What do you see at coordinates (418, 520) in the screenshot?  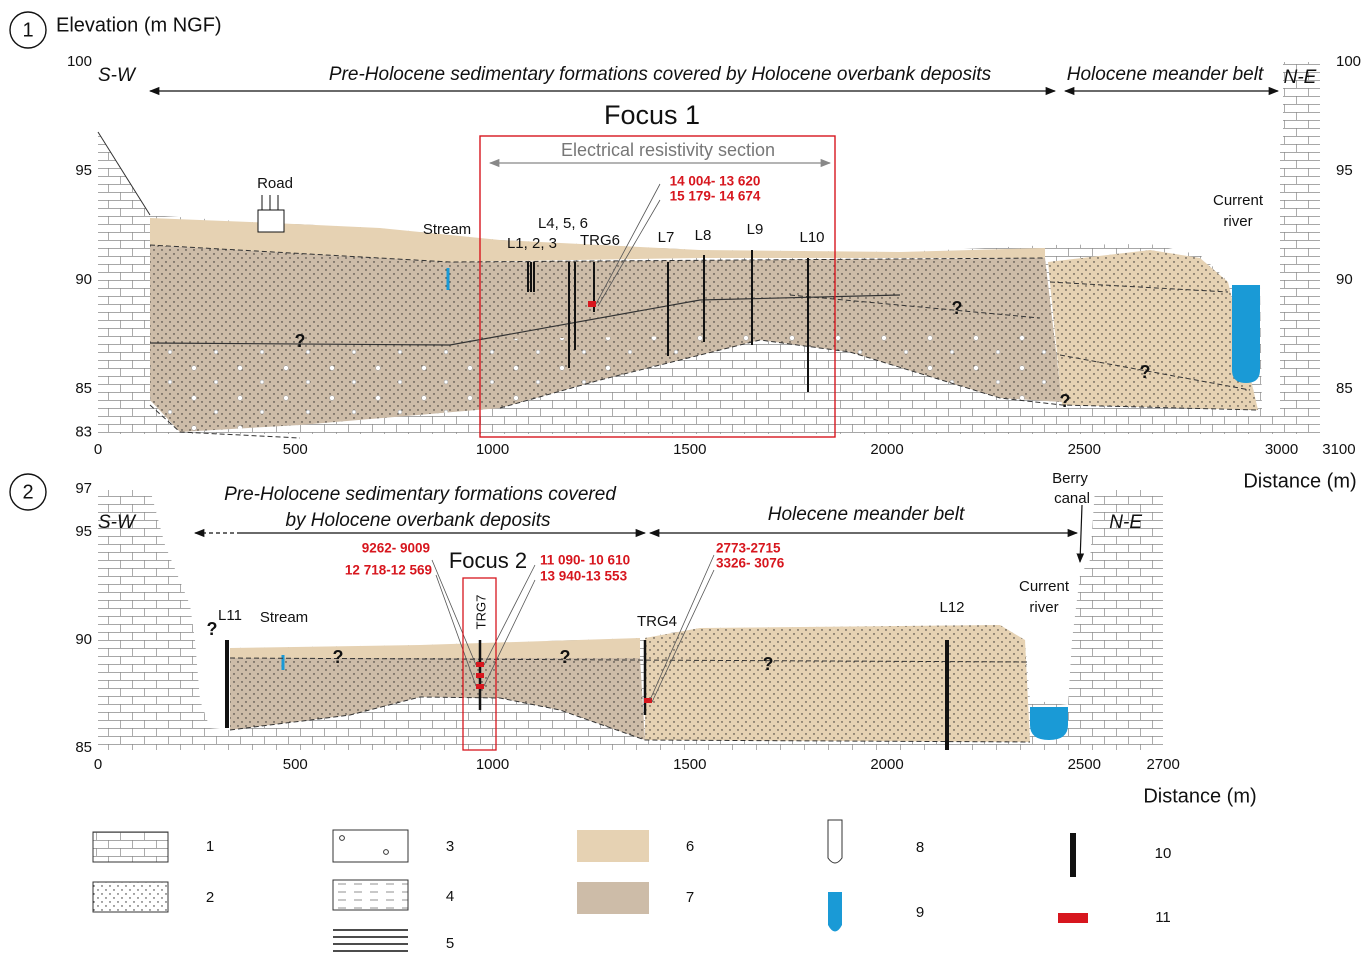 I see `zone-label: by Holocene overbank deposits` at bounding box center [418, 520].